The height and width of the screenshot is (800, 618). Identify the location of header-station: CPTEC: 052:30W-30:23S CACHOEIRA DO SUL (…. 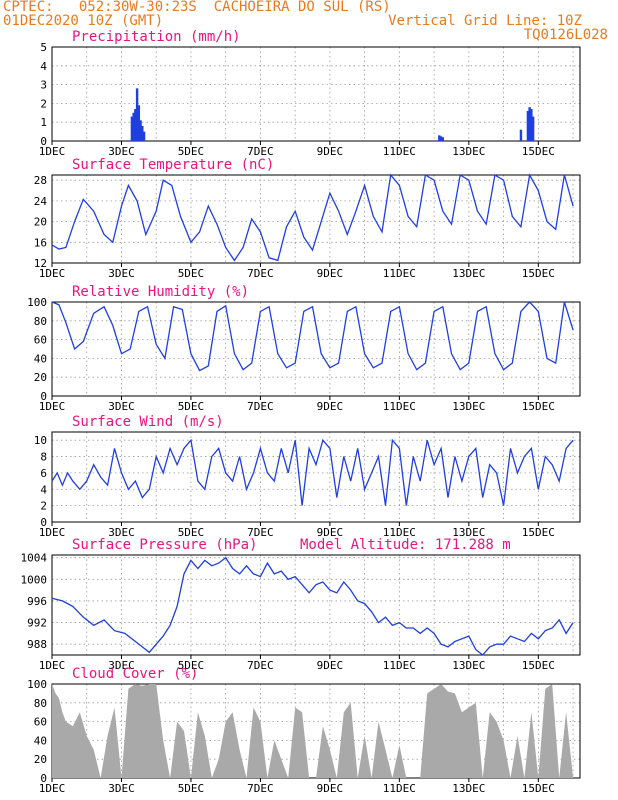
(197, 7).